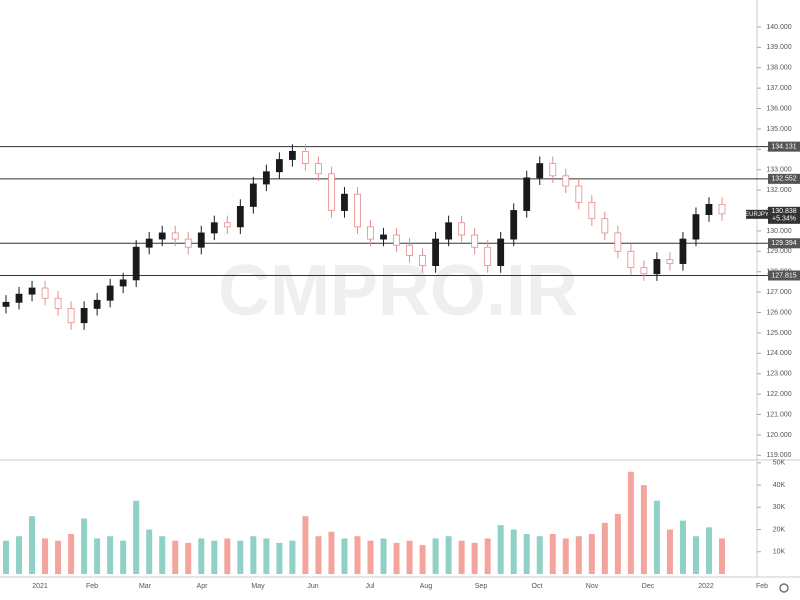 The height and width of the screenshot is (600, 800). Describe the element at coordinates (592, 586) in the screenshot. I see `x-tick-label: Nov` at that location.